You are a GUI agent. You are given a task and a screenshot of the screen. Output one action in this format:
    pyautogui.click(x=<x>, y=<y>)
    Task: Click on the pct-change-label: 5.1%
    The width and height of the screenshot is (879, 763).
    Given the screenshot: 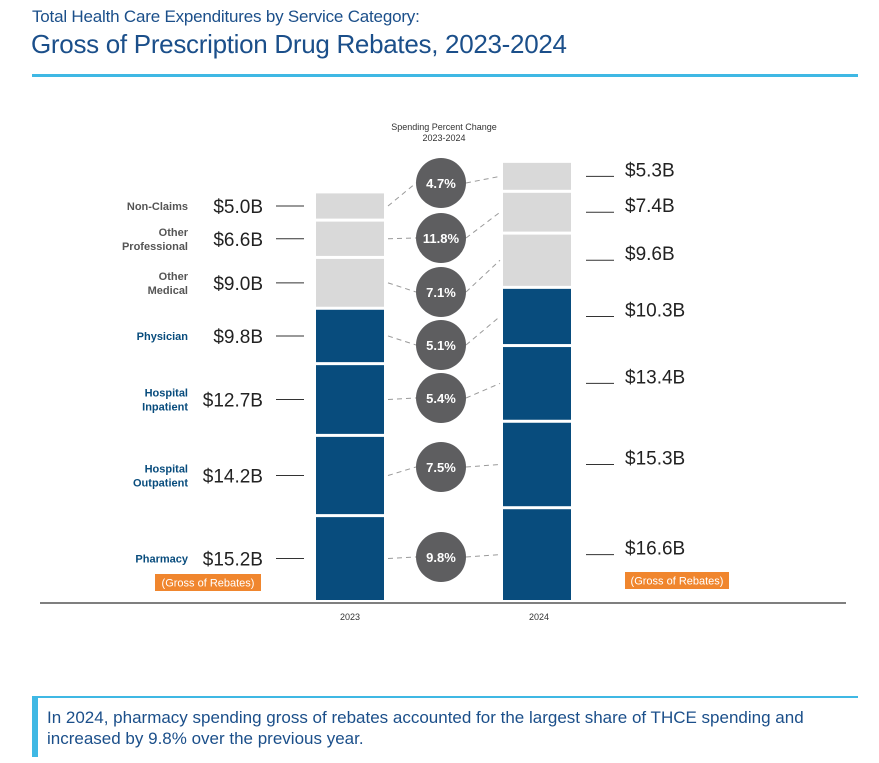 What is the action you would take?
    pyautogui.click(x=441, y=345)
    